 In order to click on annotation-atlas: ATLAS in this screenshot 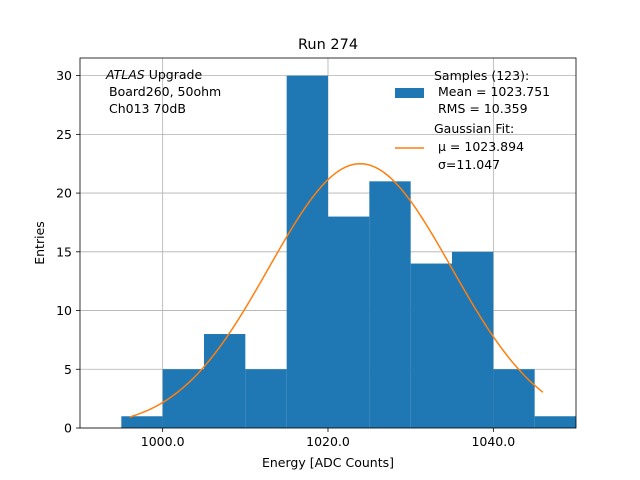, I will do `click(125, 74)`.